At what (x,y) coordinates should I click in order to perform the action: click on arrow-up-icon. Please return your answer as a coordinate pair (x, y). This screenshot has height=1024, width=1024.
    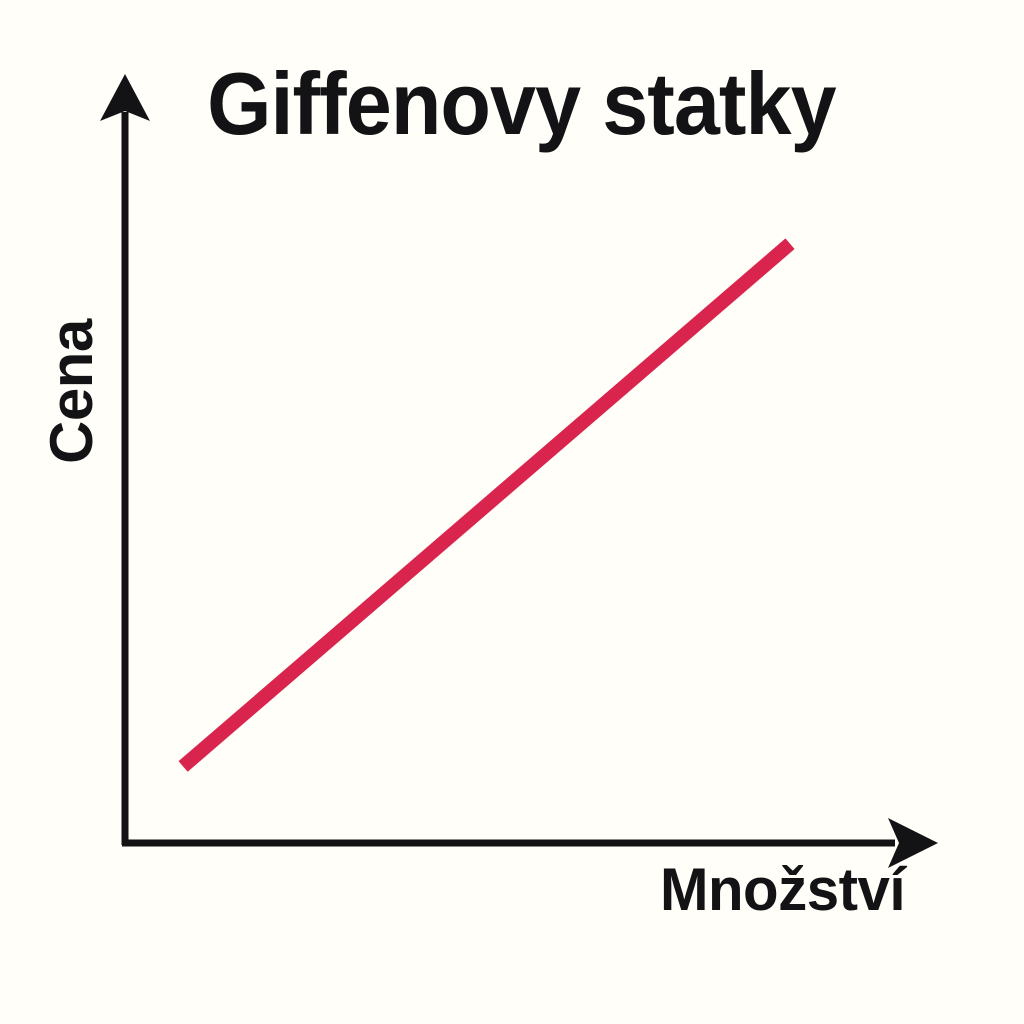
    Looking at the image, I should click on (125, 97).